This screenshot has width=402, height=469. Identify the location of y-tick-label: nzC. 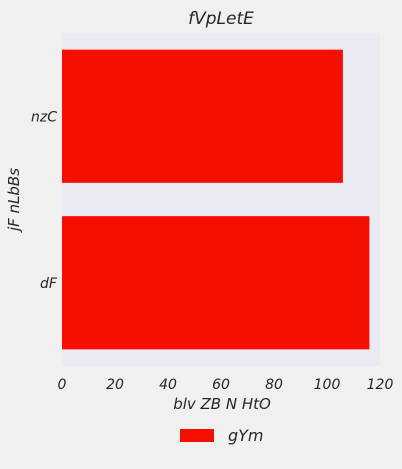
(44, 117).